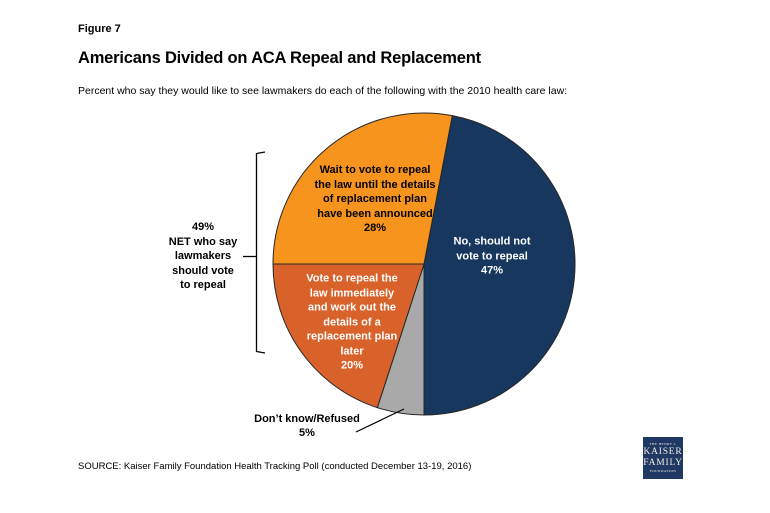 The image size is (770, 513). I want to click on dont-know-leader-line, so click(380, 420).